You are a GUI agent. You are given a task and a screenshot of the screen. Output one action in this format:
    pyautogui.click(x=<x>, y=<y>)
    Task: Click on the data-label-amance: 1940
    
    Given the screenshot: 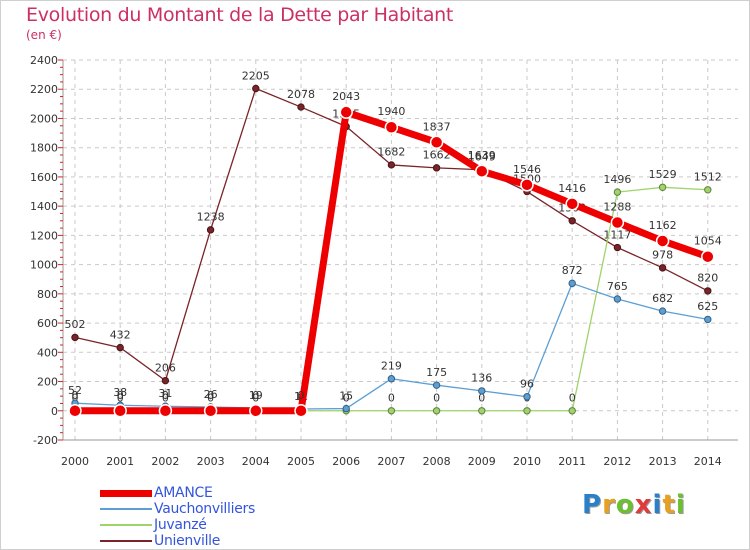 What is the action you would take?
    pyautogui.click(x=391, y=111)
    